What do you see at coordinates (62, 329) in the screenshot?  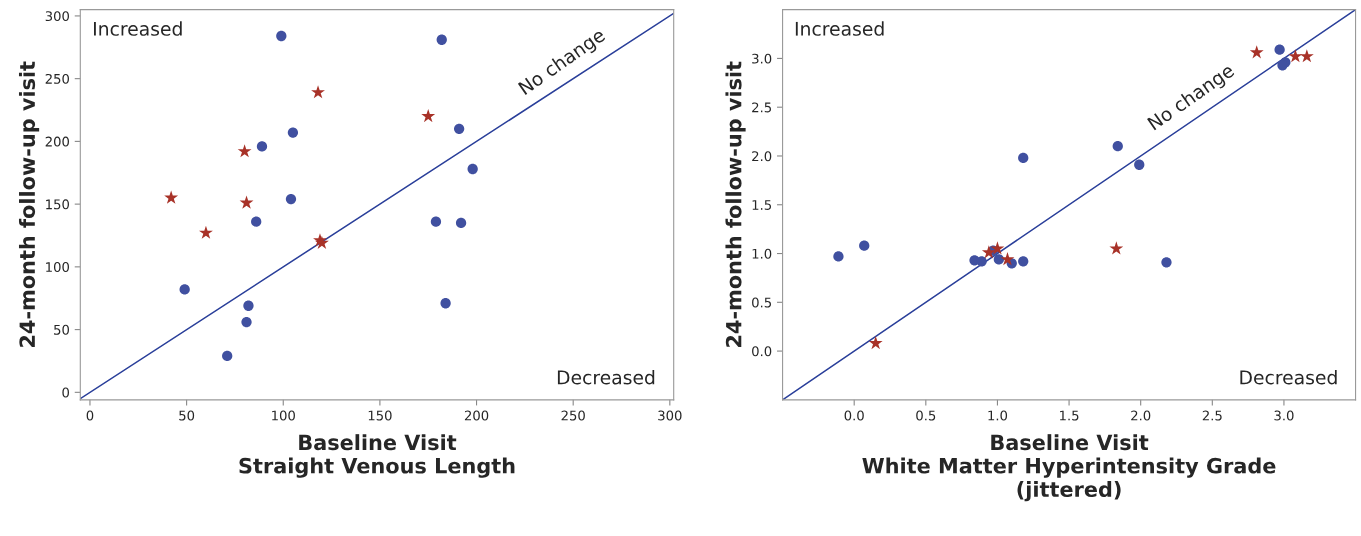 I see `y-tick-label: 50` at bounding box center [62, 329].